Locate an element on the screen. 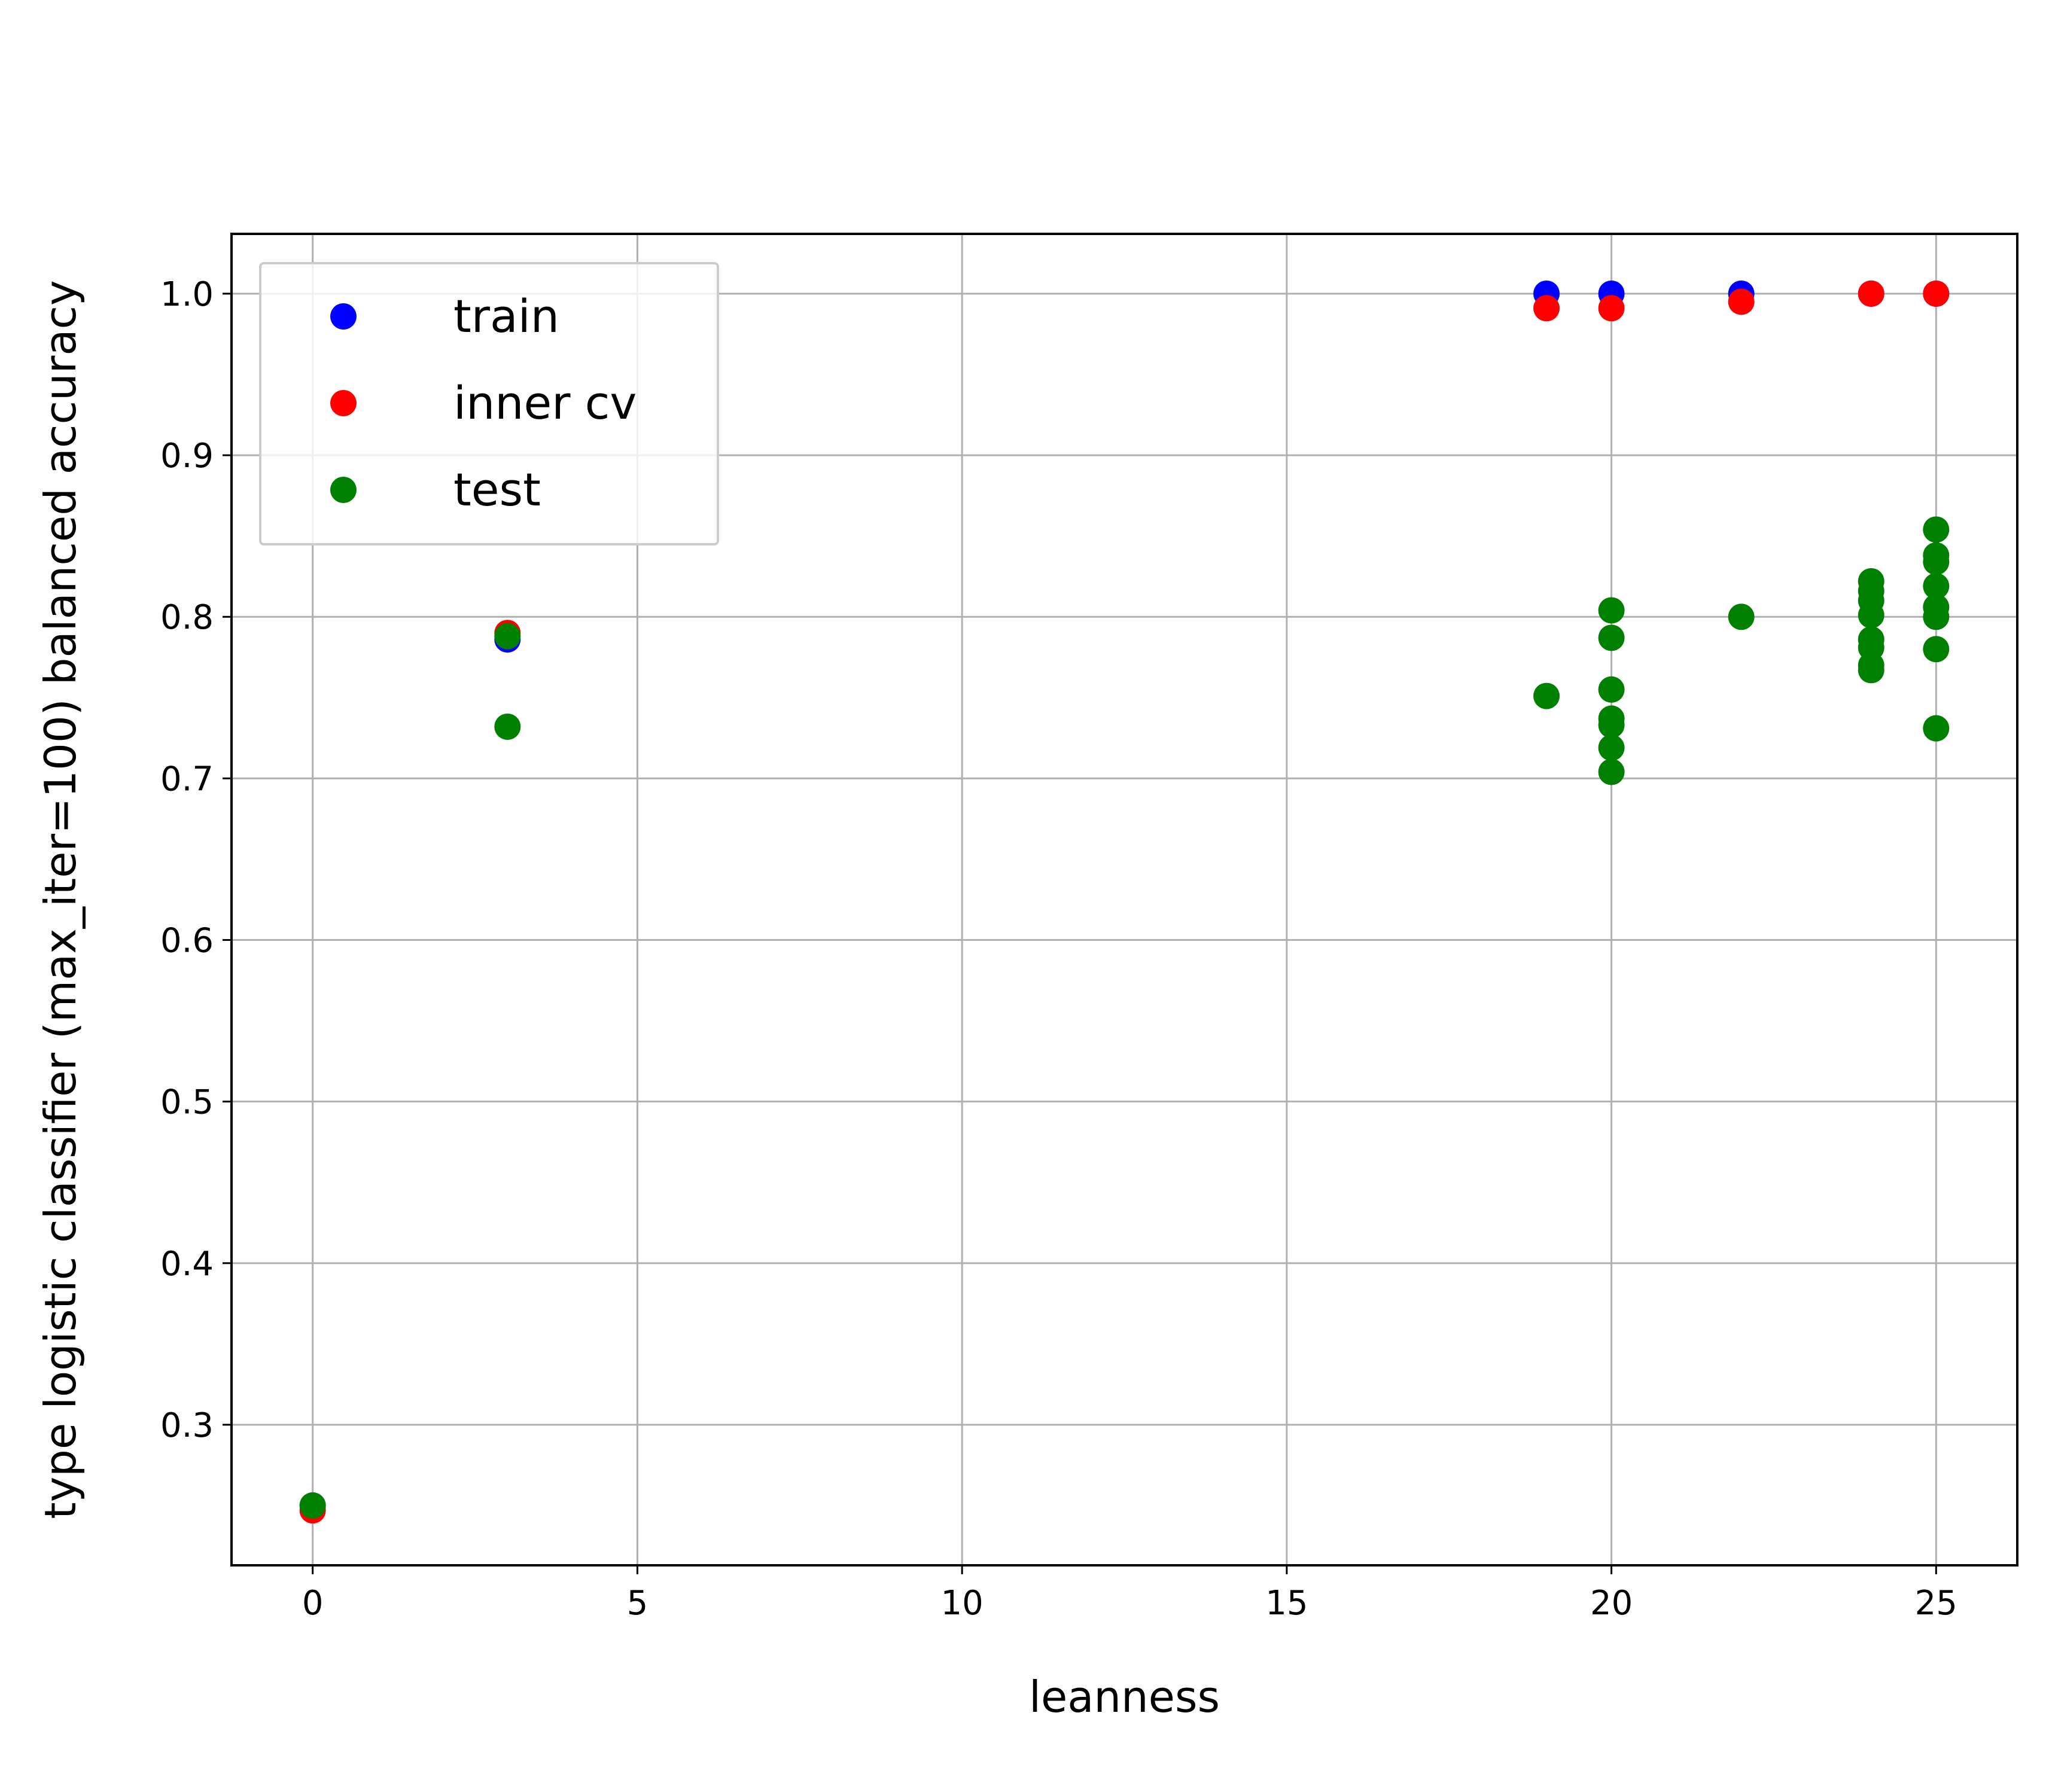  legend: train inner cv test is located at coordinates (489, 403).